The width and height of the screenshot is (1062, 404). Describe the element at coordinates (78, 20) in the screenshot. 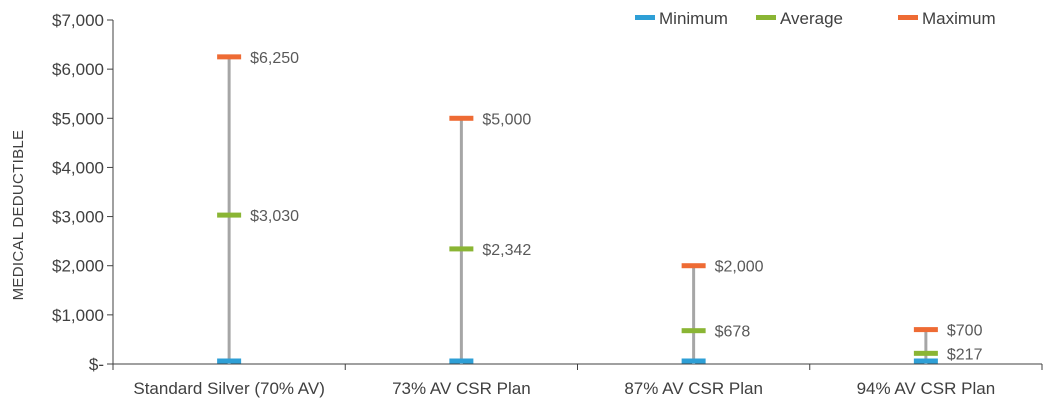

I see `y-tick-label: $7,000` at that location.